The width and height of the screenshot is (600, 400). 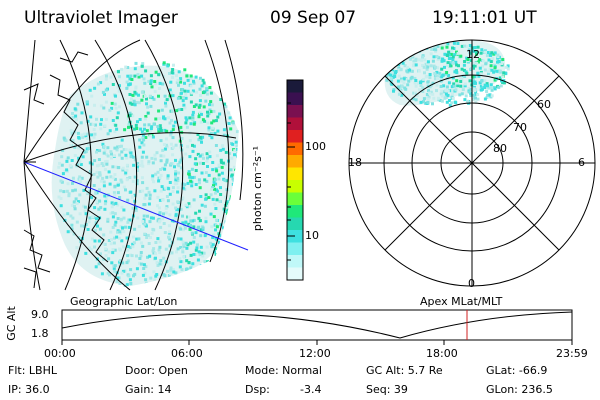 I want to click on polar-emission-area, so click(x=445, y=73).